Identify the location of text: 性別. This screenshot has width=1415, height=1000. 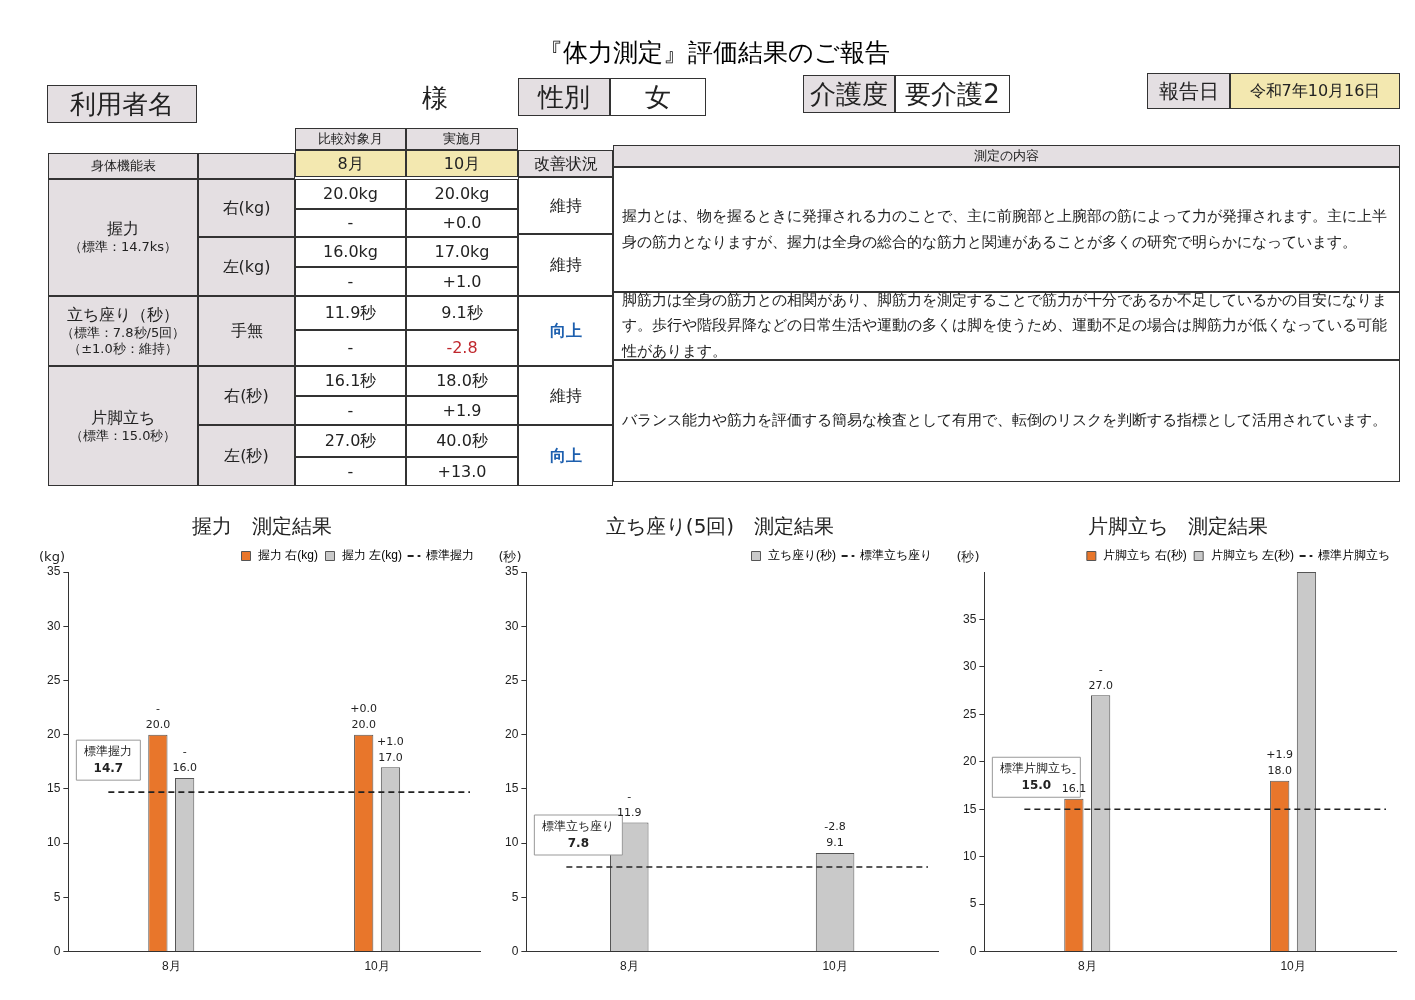
(564, 97).